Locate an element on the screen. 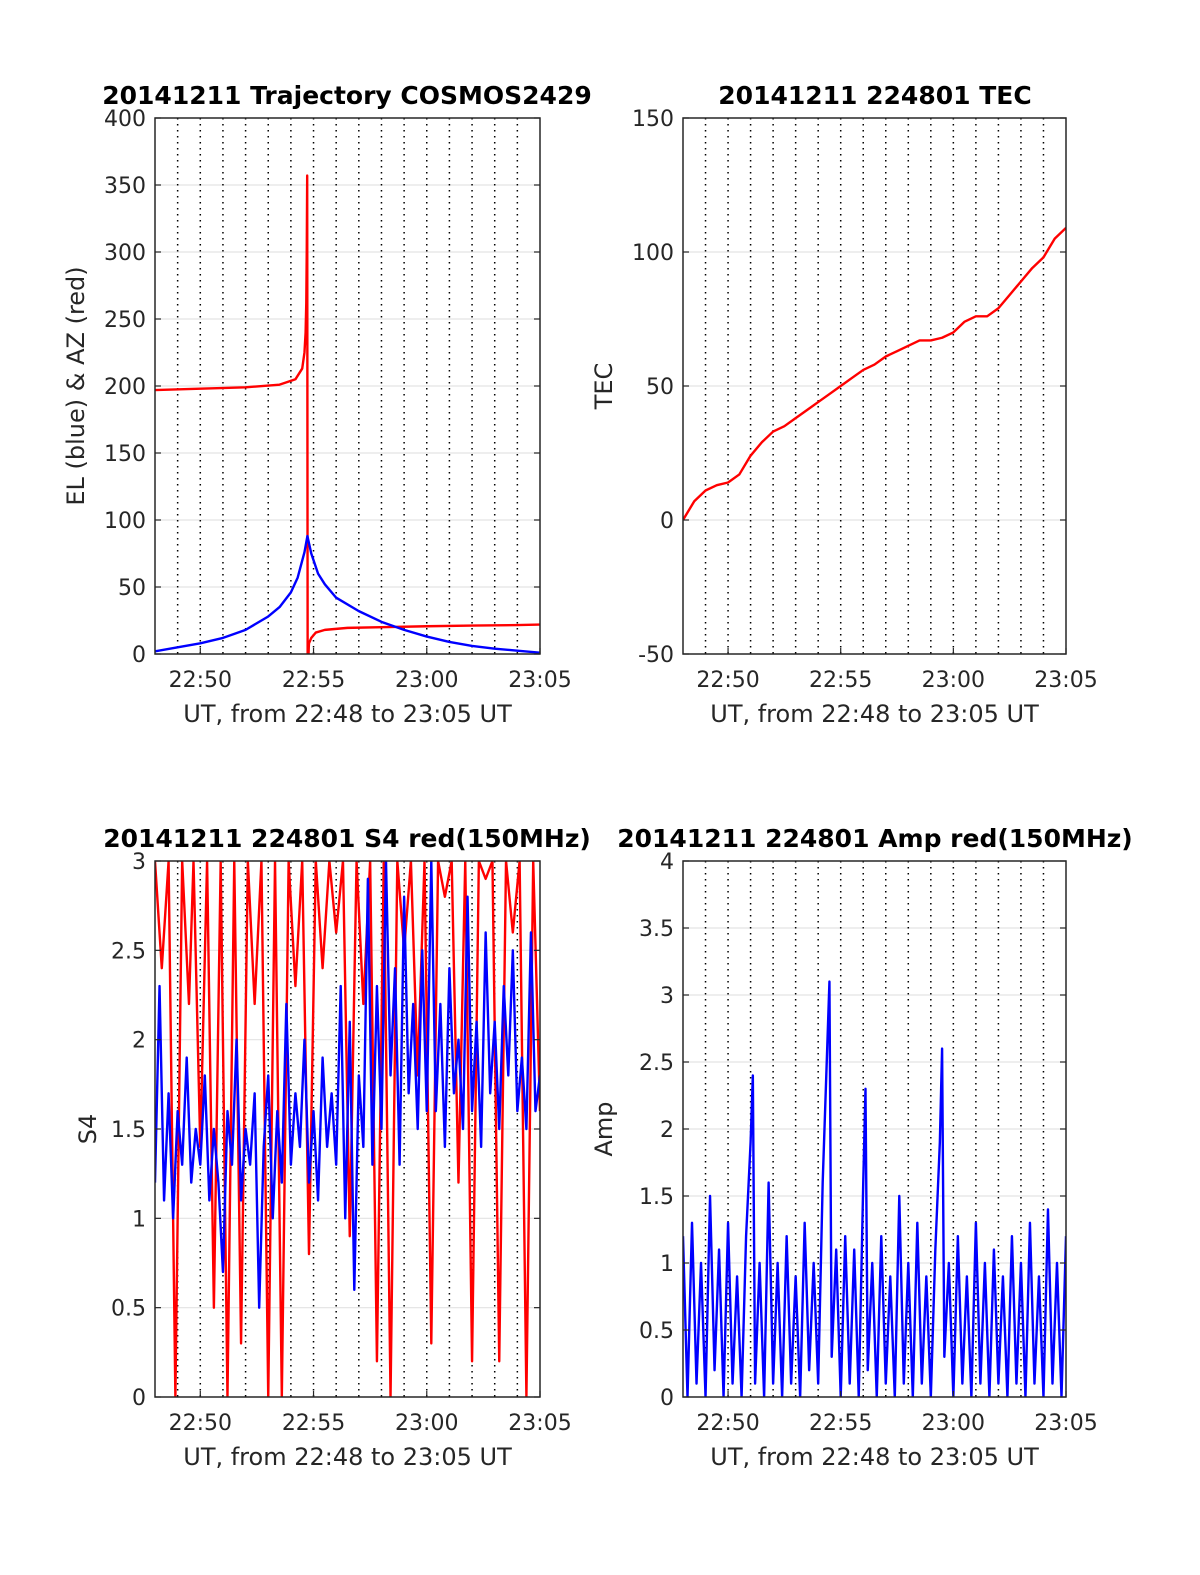 This screenshot has width=1200, height=1575. chart-title: 20141211 224801 S4 red(150MHz) is located at coordinates (347, 838).